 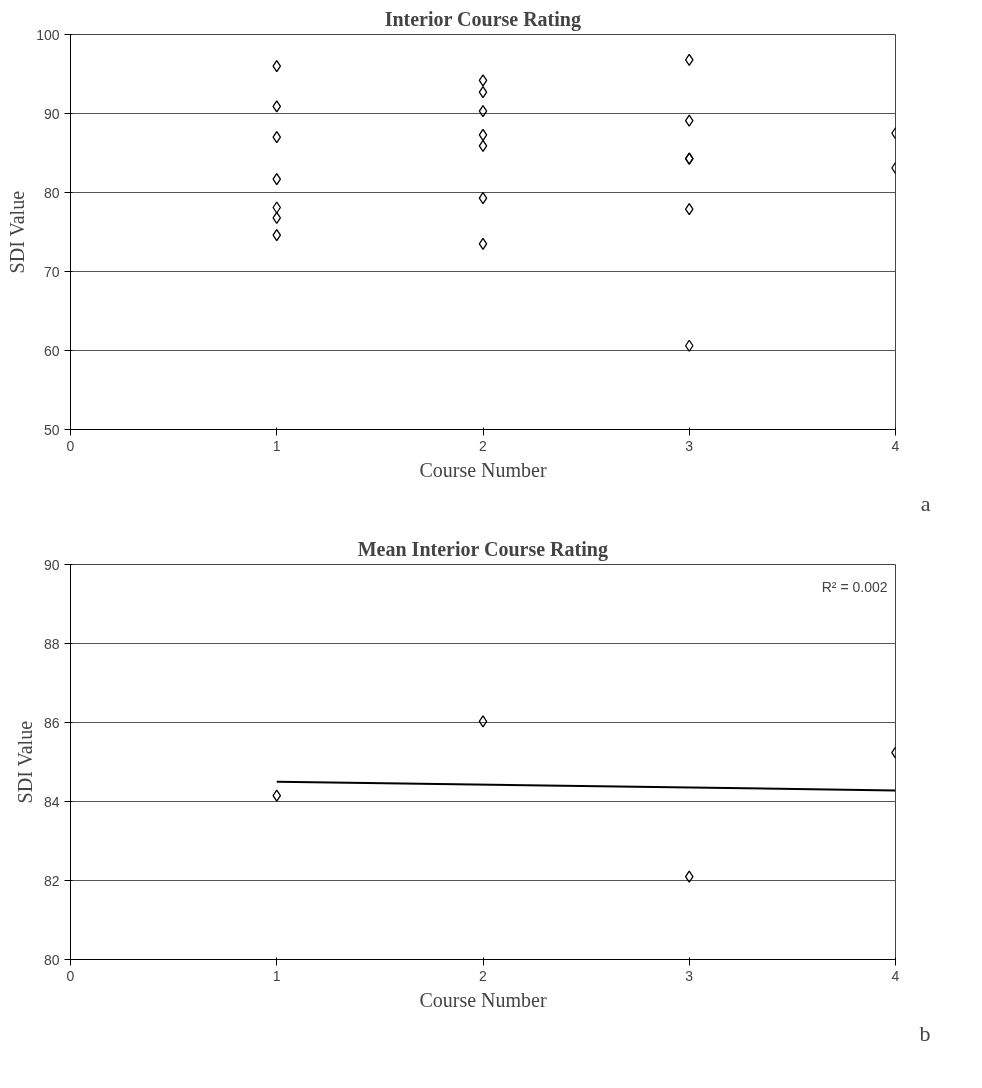 What do you see at coordinates (51, 643) in the screenshot?
I see `y-tick-label: 88` at bounding box center [51, 643].